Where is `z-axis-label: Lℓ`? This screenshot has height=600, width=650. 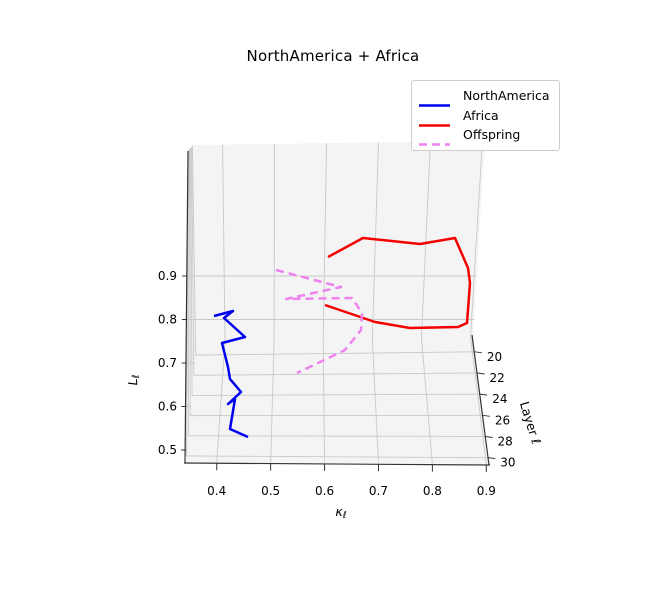
z-axis-label: Lℓ is located at coordinates (134, 380).